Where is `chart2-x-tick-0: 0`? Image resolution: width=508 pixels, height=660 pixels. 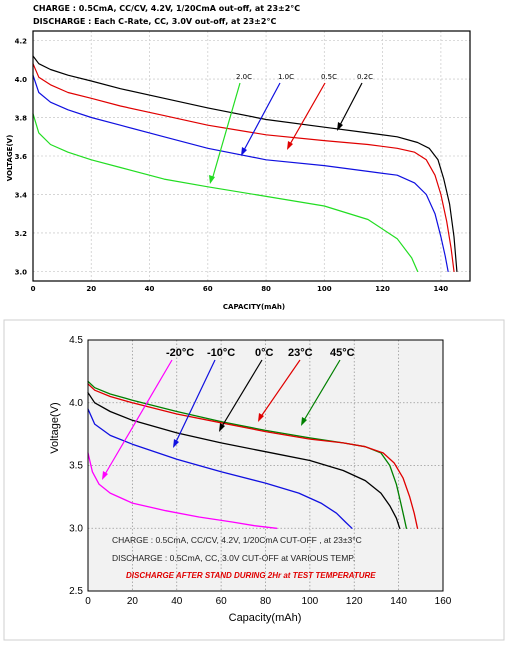 chart2-x-tick-0: 0 is located at coordinates (88, 601).